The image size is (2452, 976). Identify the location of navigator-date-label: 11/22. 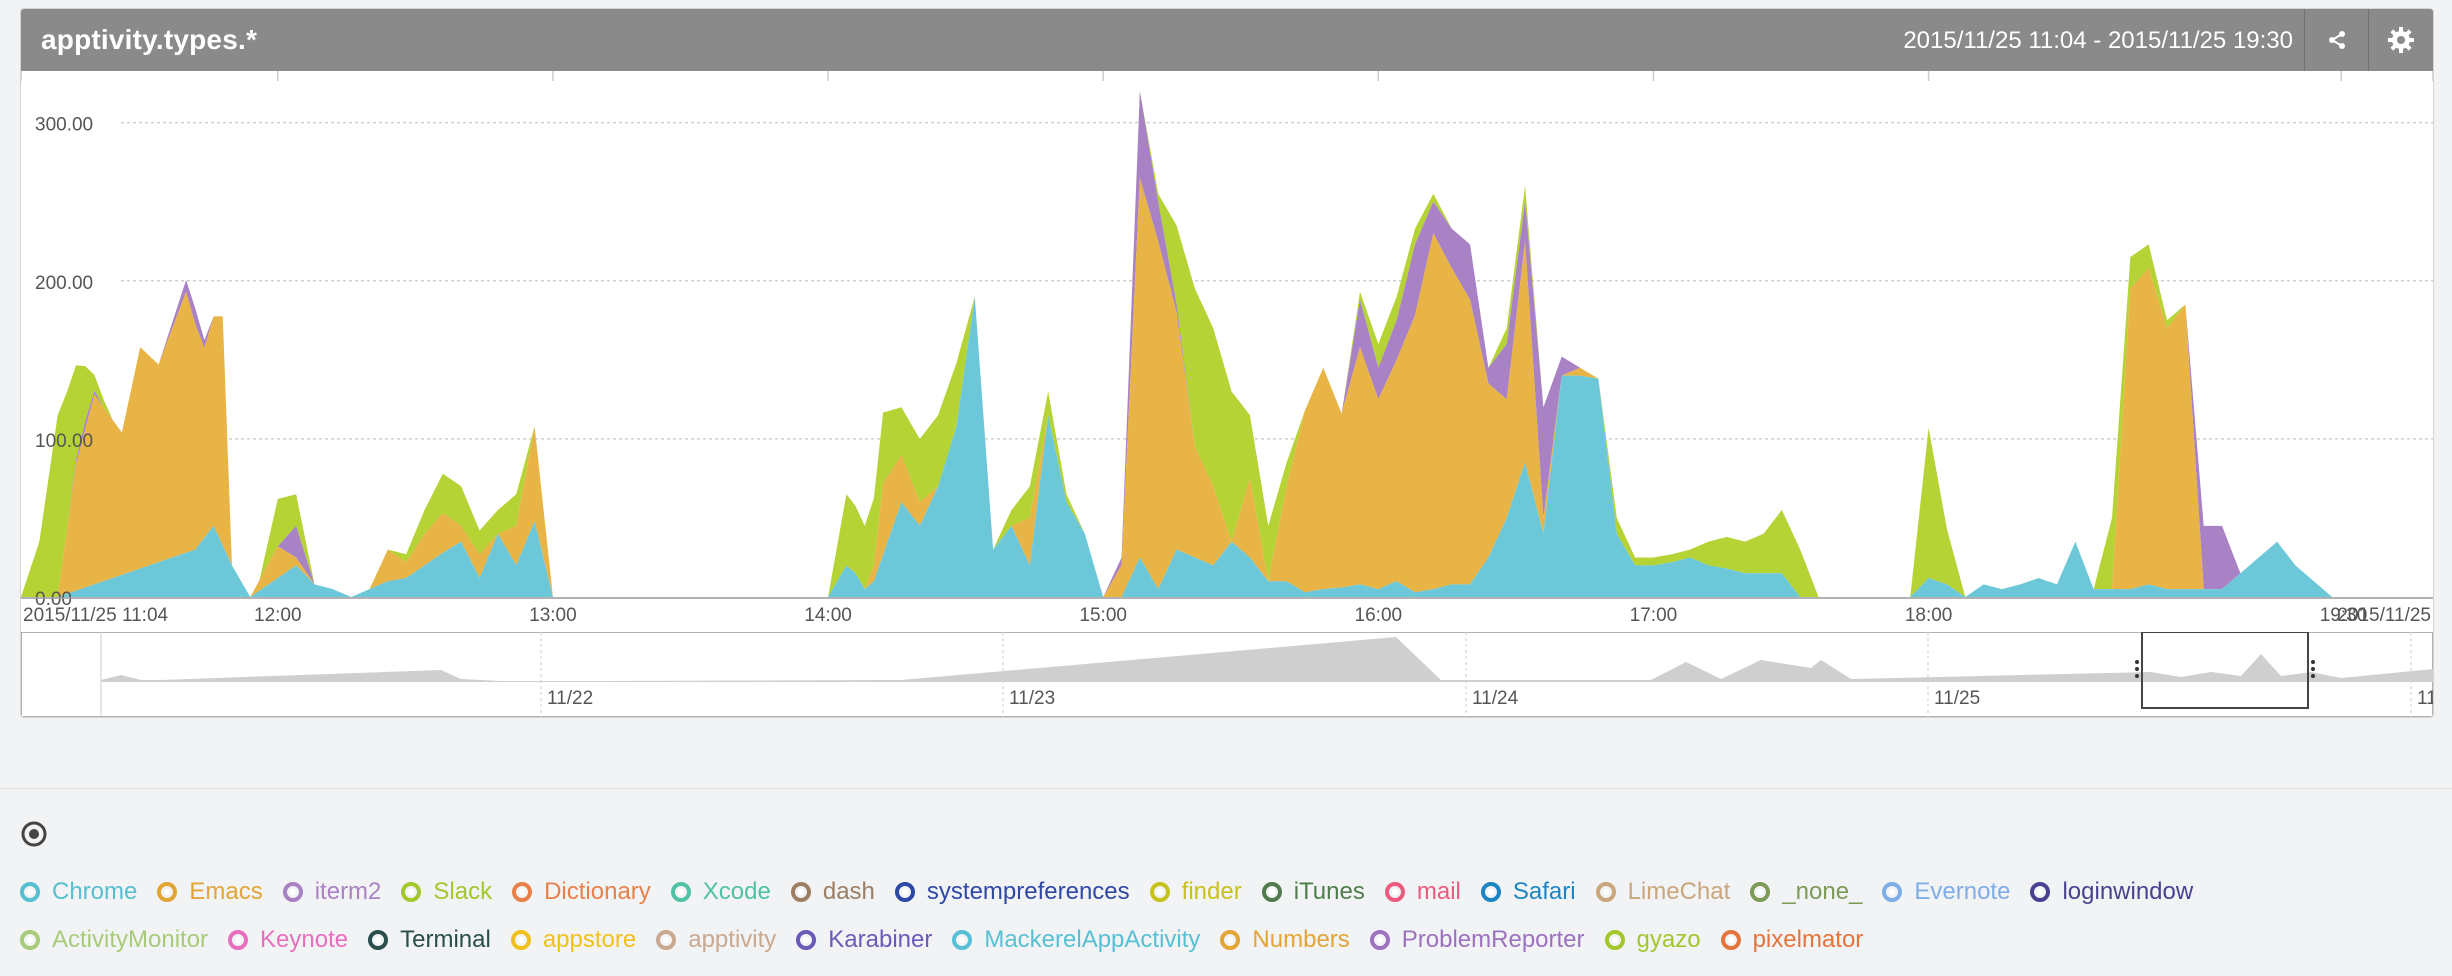
(570, 698).